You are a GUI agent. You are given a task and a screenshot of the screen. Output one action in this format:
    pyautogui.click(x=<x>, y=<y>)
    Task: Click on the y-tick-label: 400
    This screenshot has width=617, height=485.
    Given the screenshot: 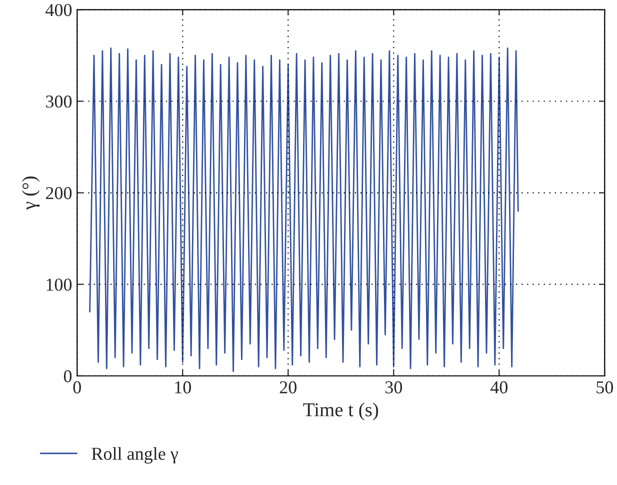 What is the action you would take?
    pyautogui.click(x=59, y=10)
    